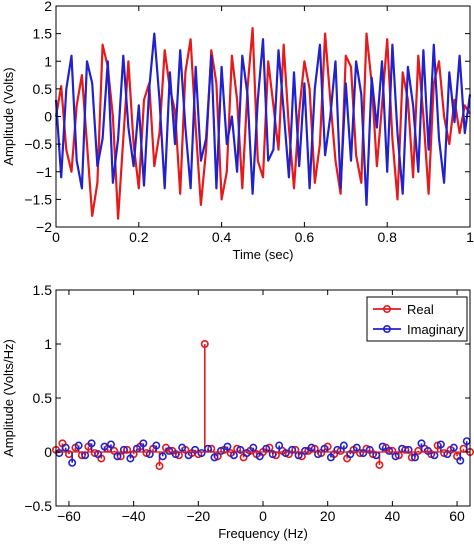 The height and width of the screenshot is (545, 474). What do you see at coordinates (222, 237) in the screenshot?
I see `x-tick-label: 0.4` at bounding box center [222, 237].